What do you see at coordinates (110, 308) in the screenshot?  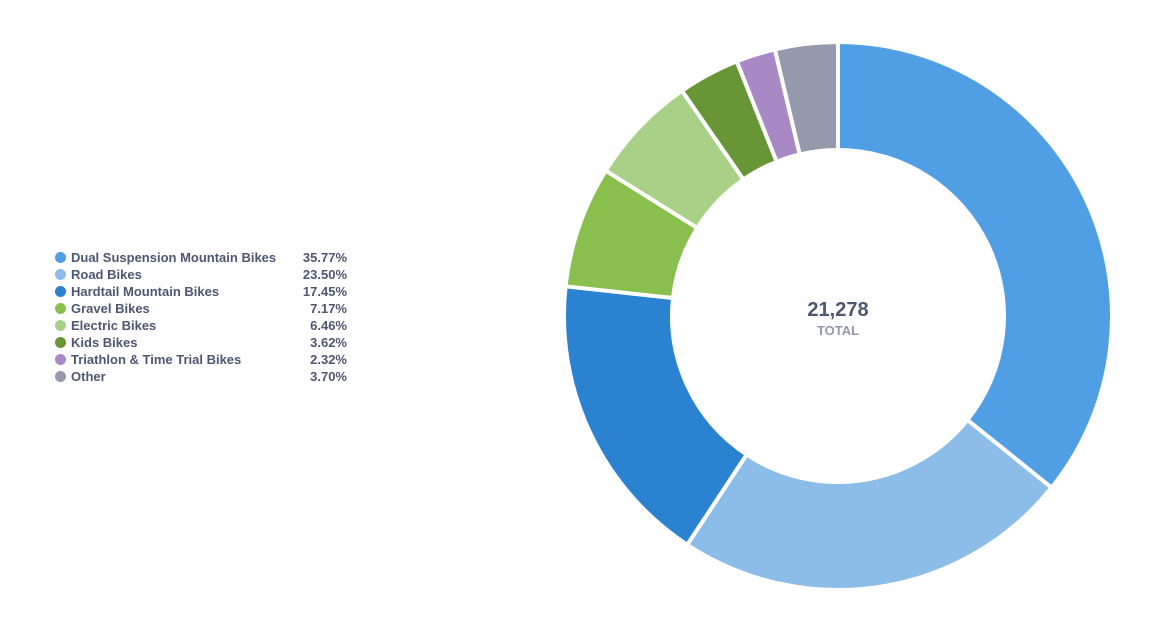 I see `legend-label: Gravel Bikes` at bounding box center [110, 308].